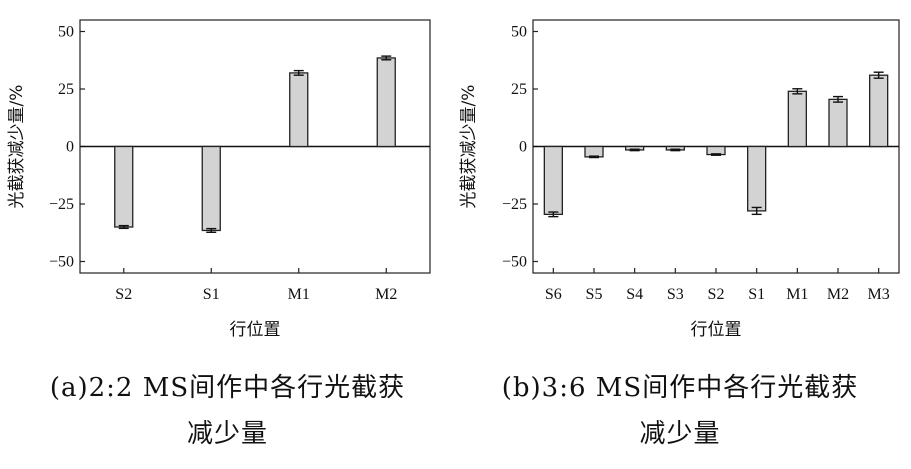  I want to click on x-tick-label: S5, so click(594, 294).